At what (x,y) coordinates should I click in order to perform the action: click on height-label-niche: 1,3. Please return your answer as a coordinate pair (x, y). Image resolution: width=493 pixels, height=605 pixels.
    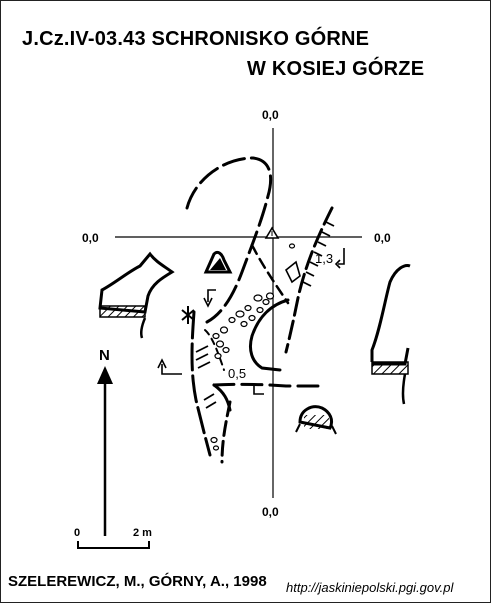
    Looking at the image, I should click on (324, 258).